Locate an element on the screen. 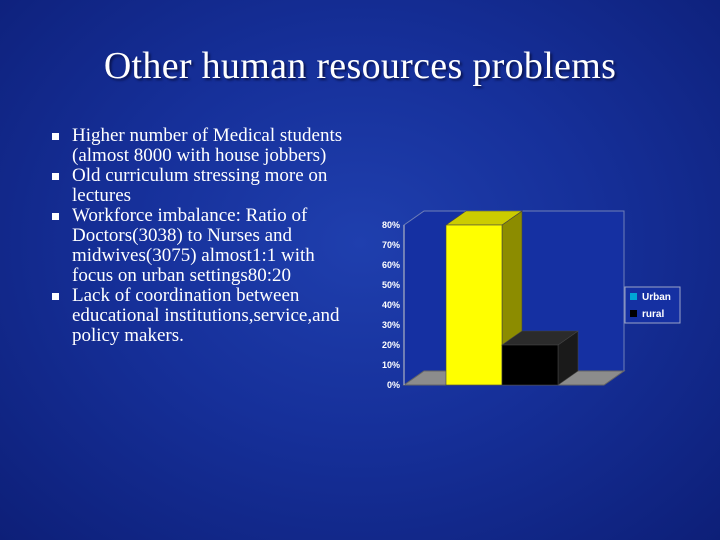 Image resolution: width=720 pixels, height=540 pixels. y-tick-label: 40% is located at coordinates (391, 305).